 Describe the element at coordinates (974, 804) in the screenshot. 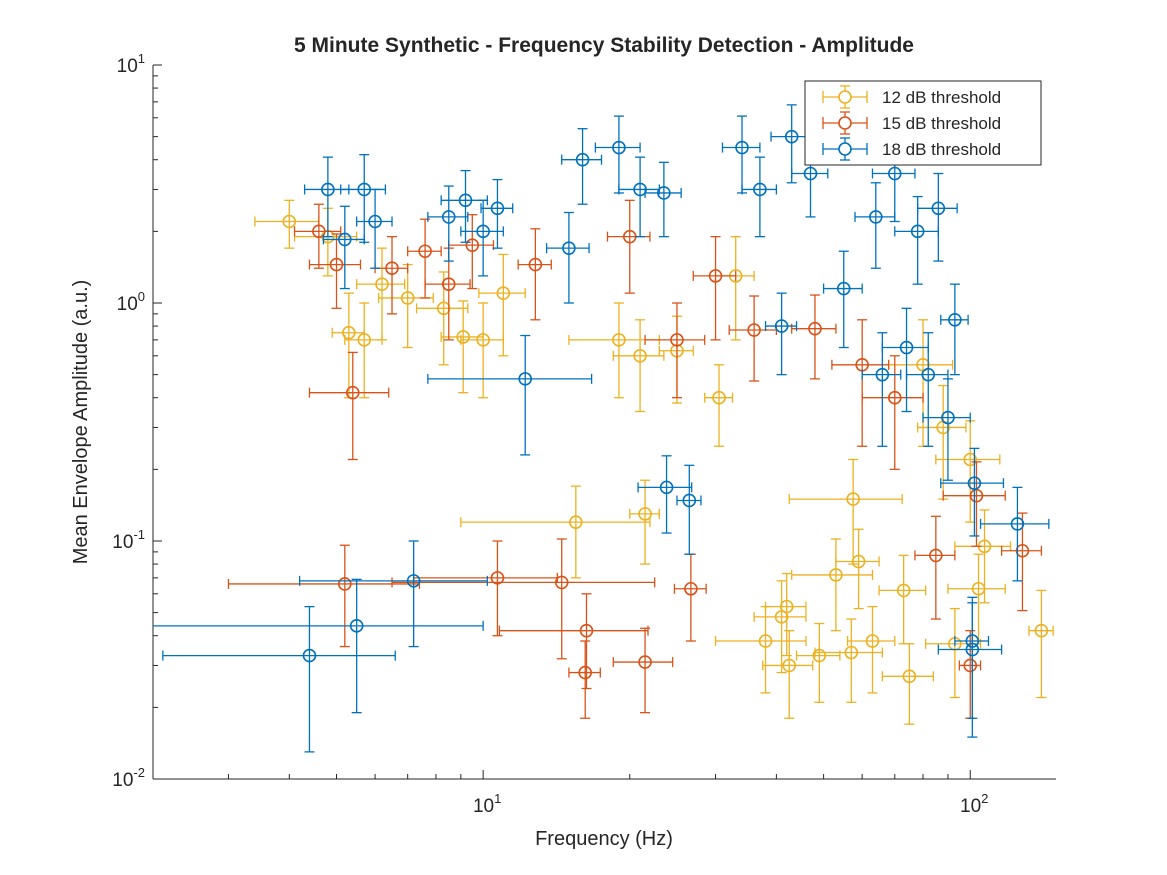

I see `x-tick-label: 102` at that location.